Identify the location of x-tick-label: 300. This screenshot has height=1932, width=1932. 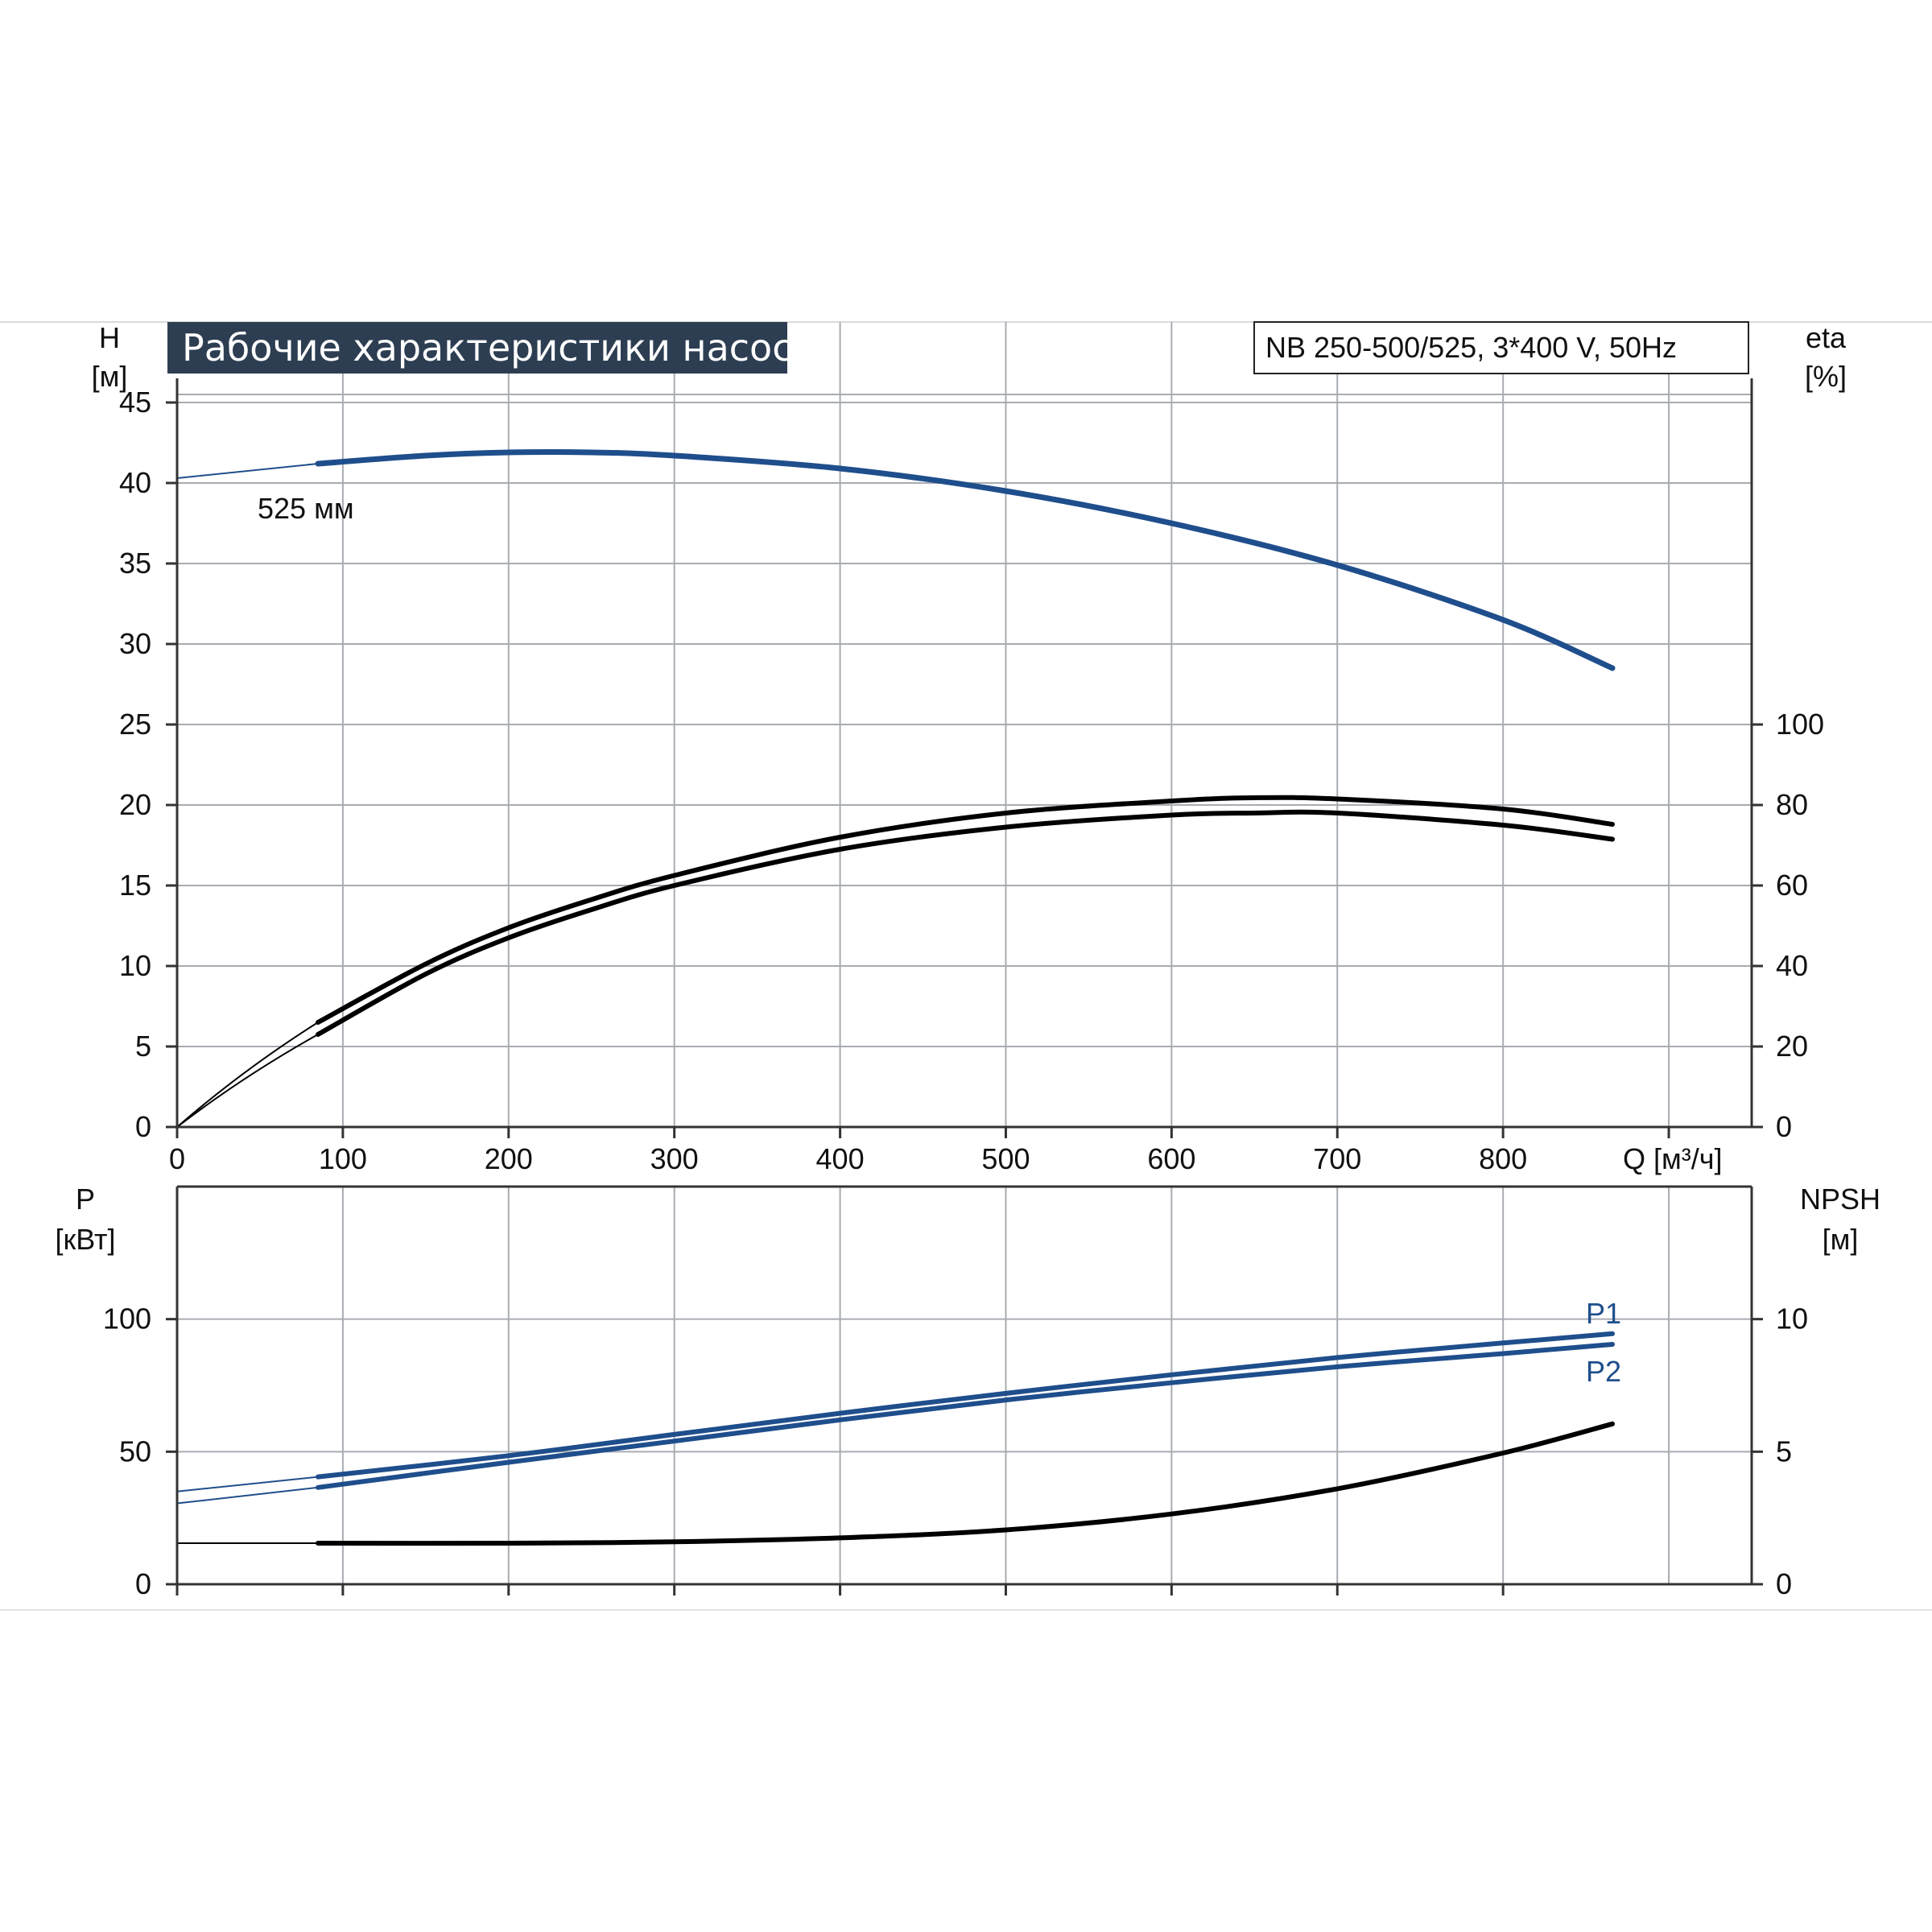
(674, 1158).